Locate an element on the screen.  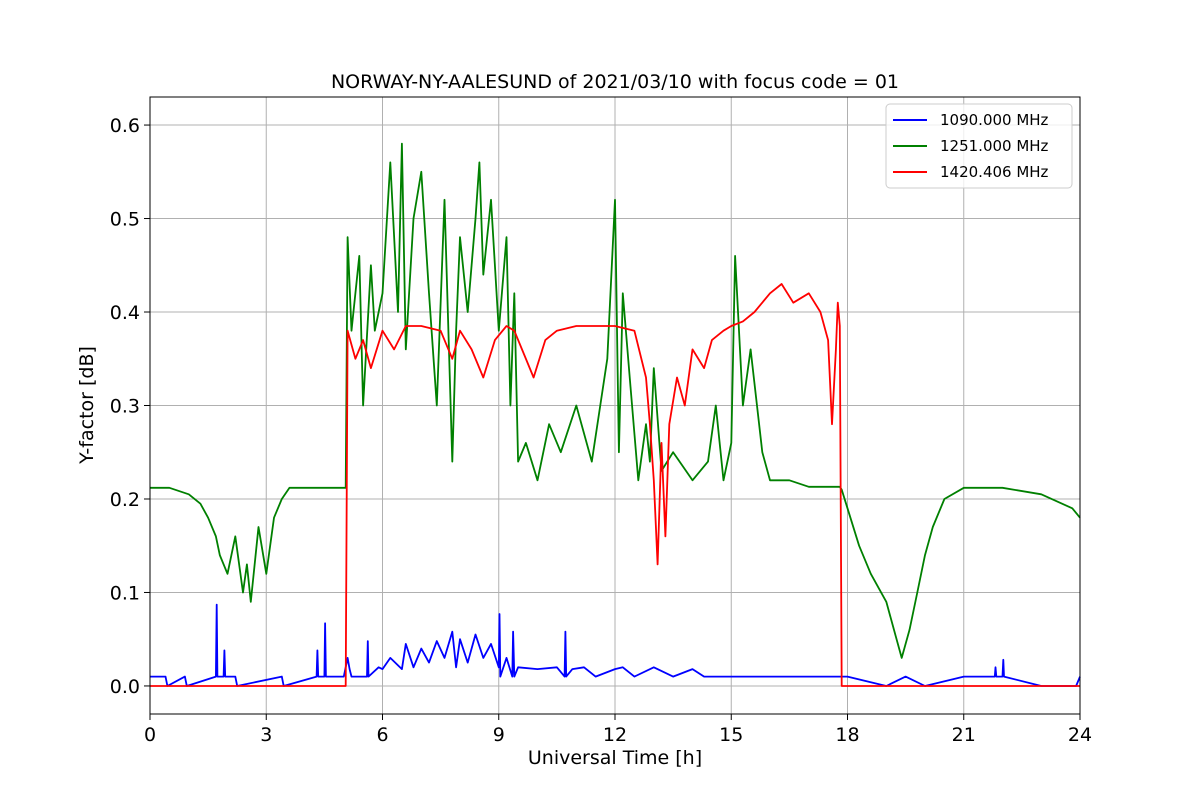
x-axis-label: Universal Time [h] is located at coordinates (615, 758).